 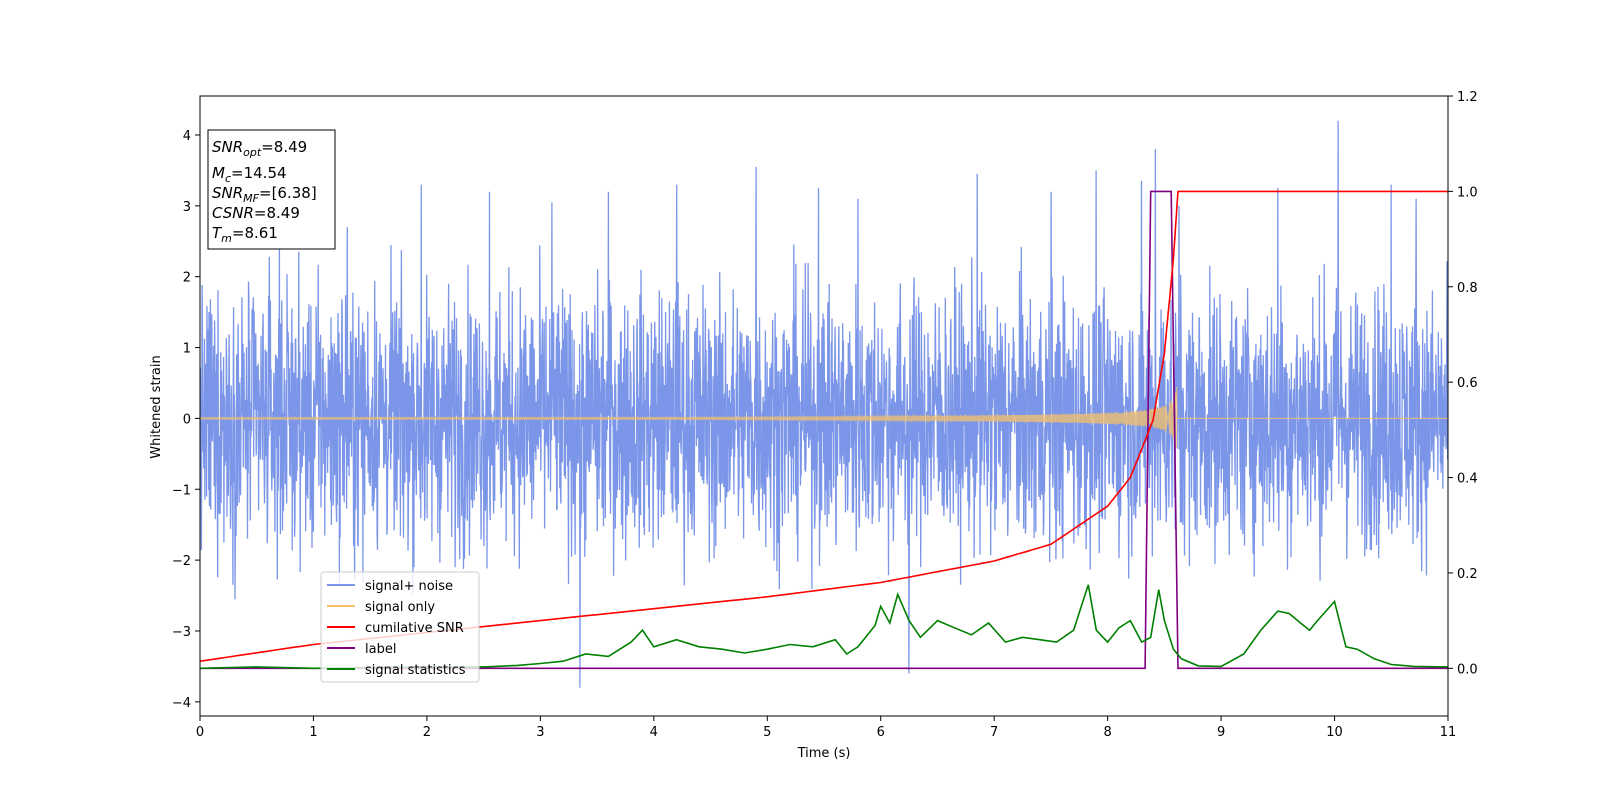 I want to click on info-snr-mf-value: =[6.38], so click(x=288, y=193).